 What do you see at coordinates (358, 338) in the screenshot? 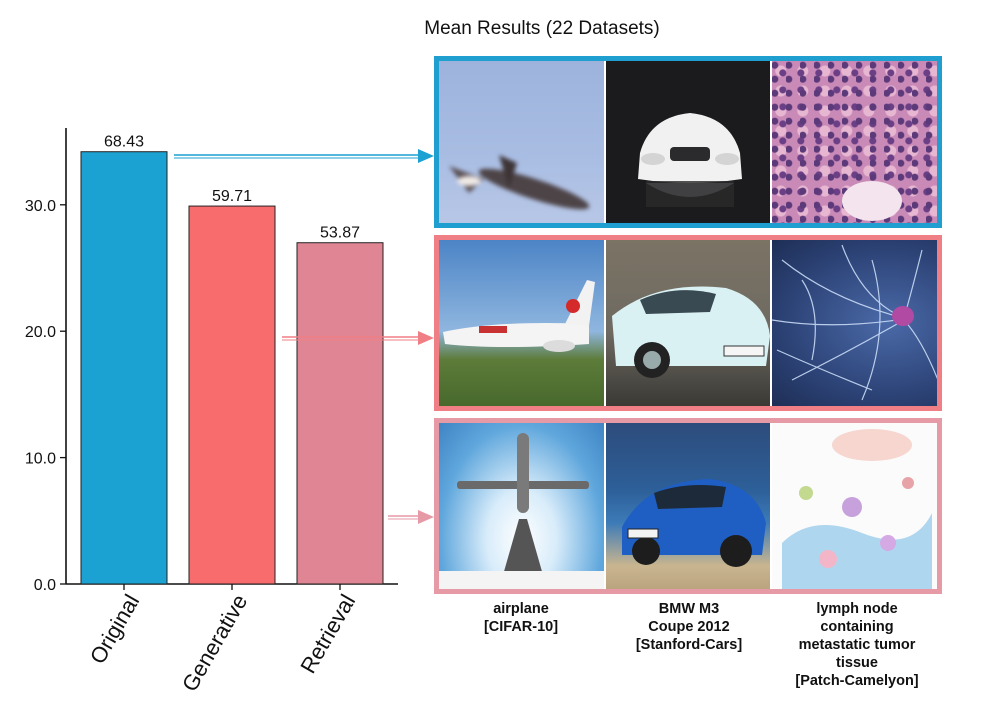
I see `arrow-generative` at bounding box center [358, 338].